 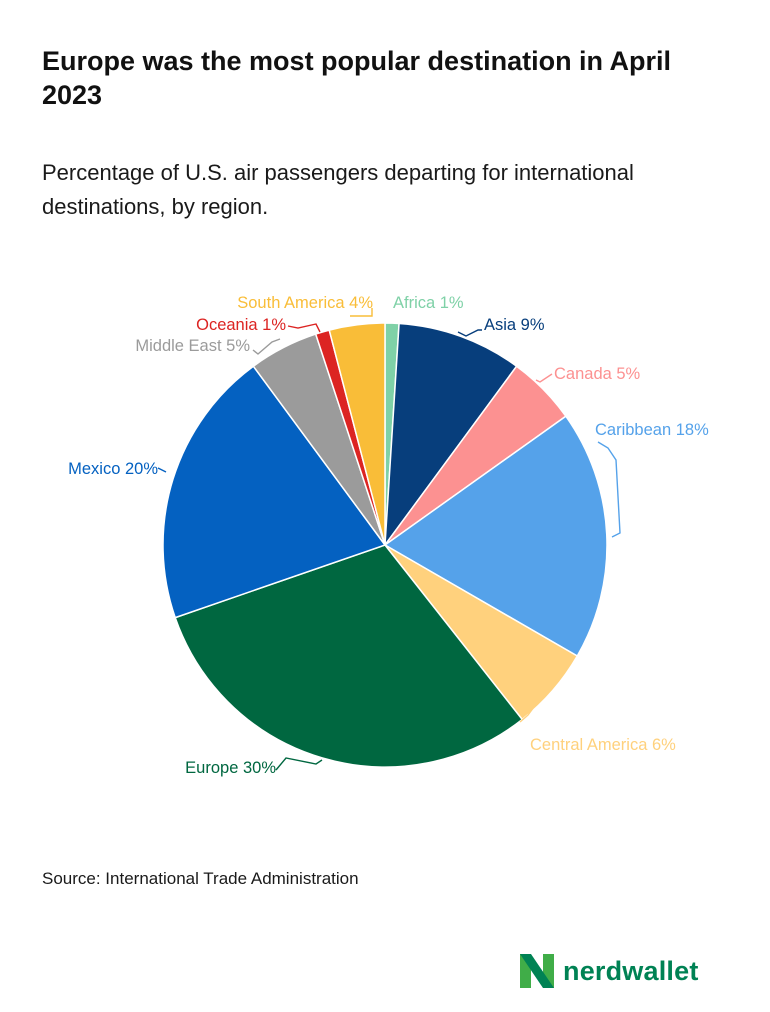 I want to click on pie-leader-europe, so click(x=299, y=764).